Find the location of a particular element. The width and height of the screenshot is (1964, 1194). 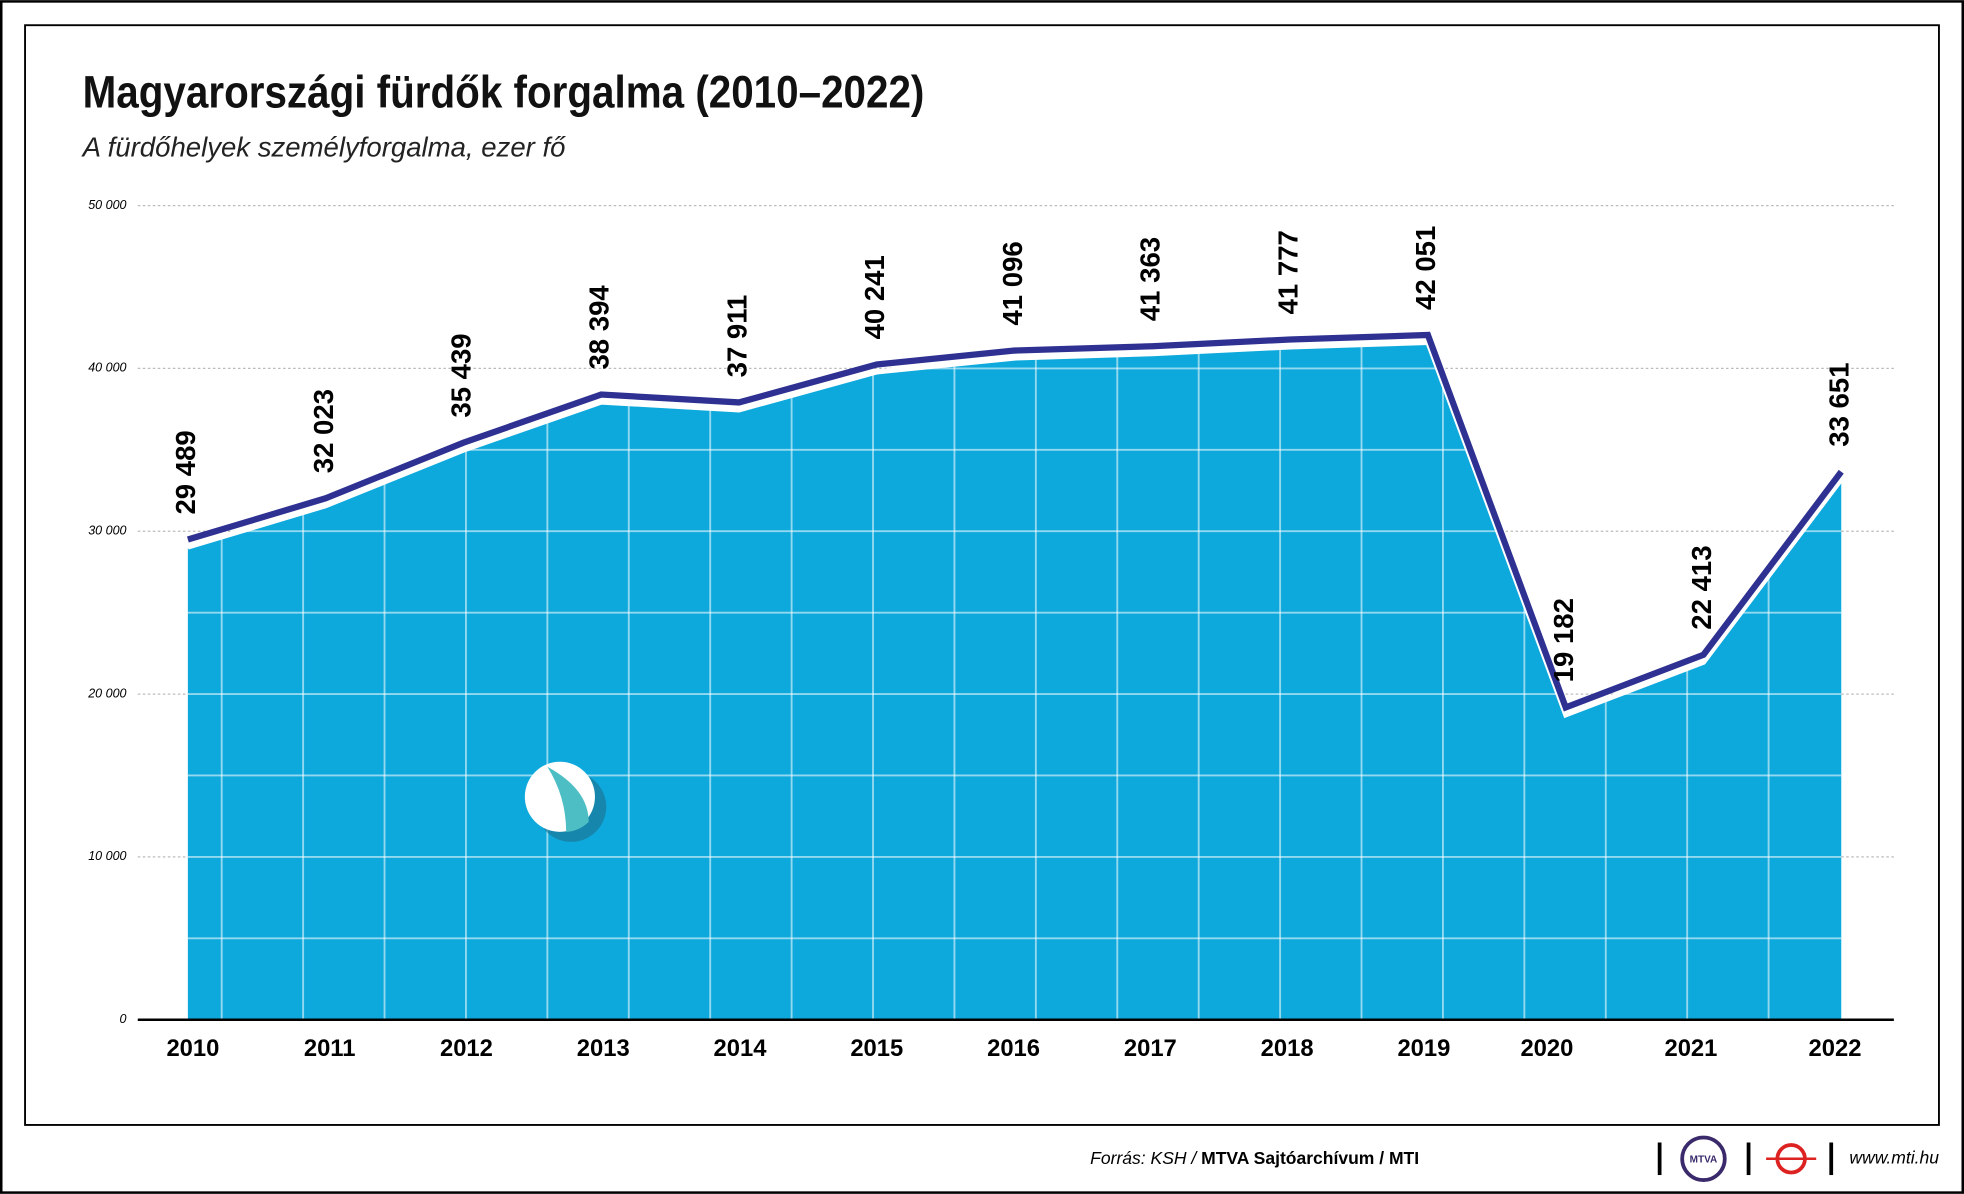

x-tick-label: 2010 is located at coordinates (192, 1048).